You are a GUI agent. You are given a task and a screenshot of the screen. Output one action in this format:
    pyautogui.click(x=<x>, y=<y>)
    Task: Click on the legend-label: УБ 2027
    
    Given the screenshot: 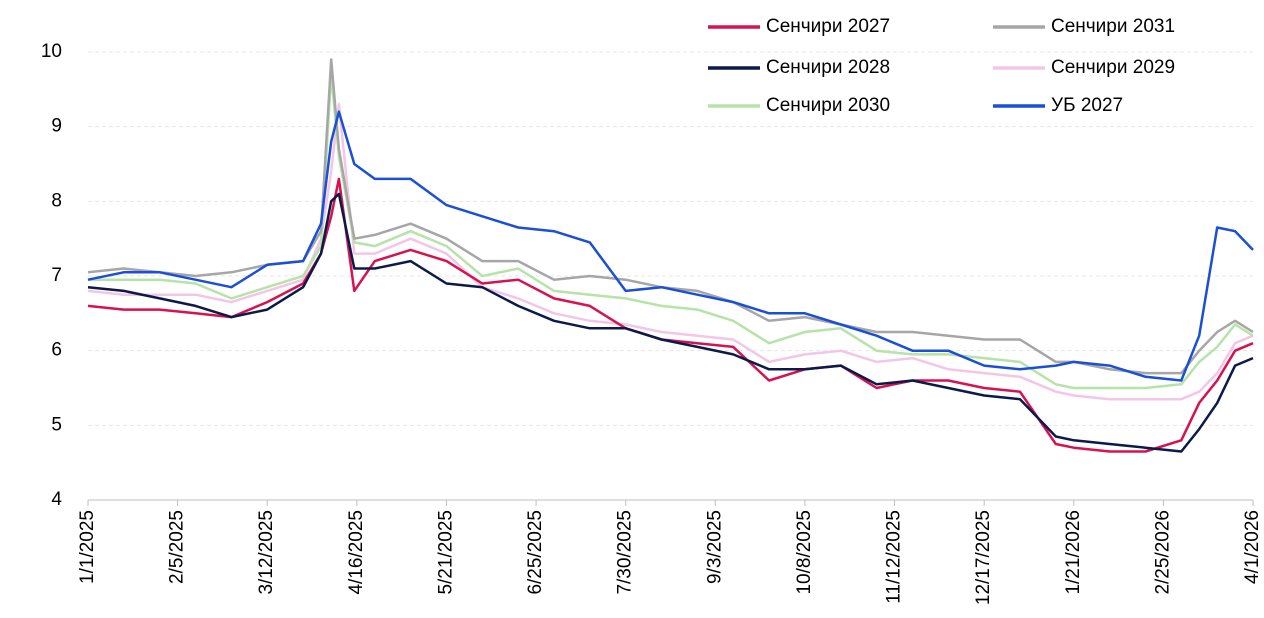 What is the action you would take?
    pyautogui.click(x=1087, y=105)
    